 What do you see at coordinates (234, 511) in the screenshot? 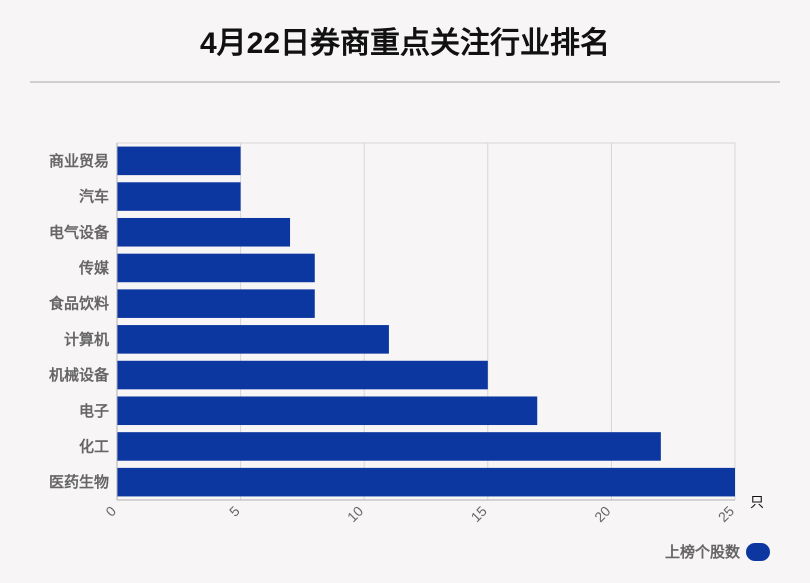
I see `x-tick-label: 5` at bounding box center [234, 511].